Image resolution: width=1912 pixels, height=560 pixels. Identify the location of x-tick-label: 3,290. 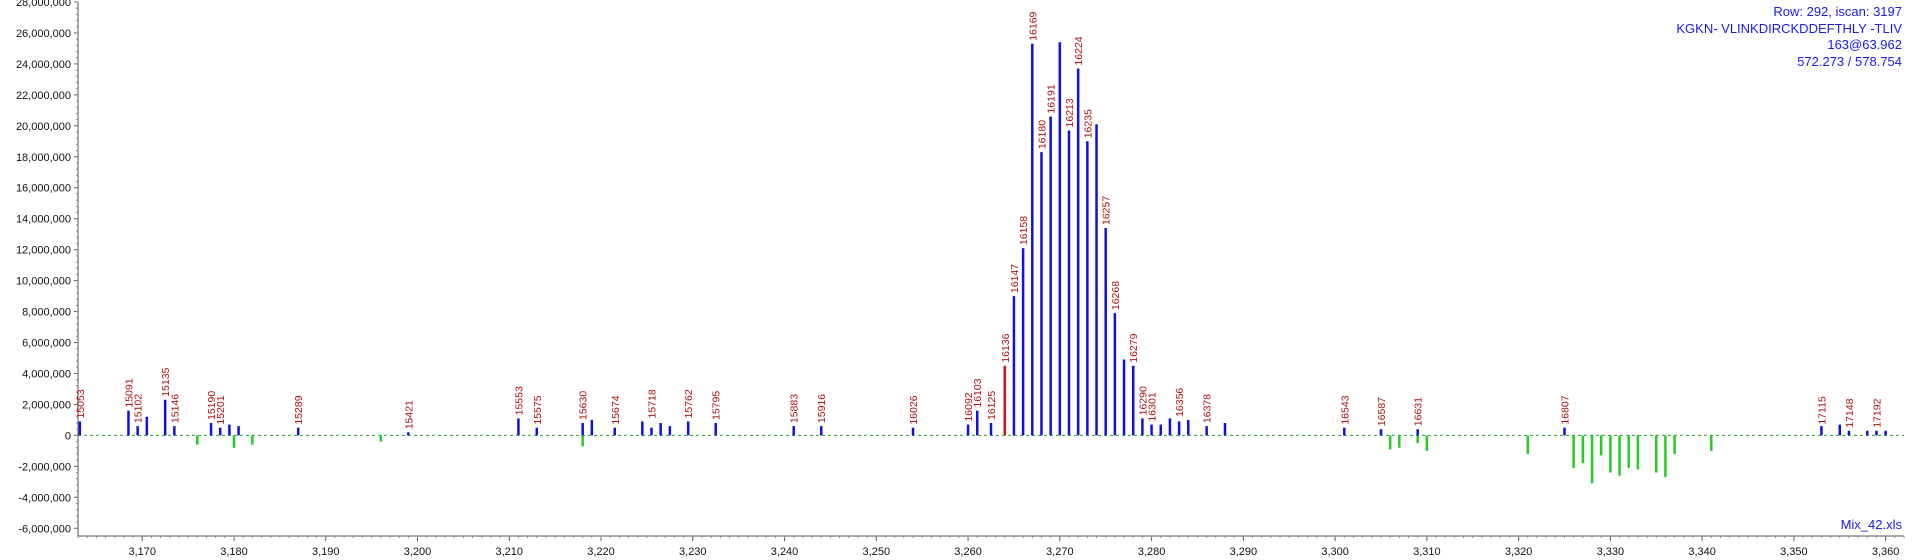
(1244, 552).